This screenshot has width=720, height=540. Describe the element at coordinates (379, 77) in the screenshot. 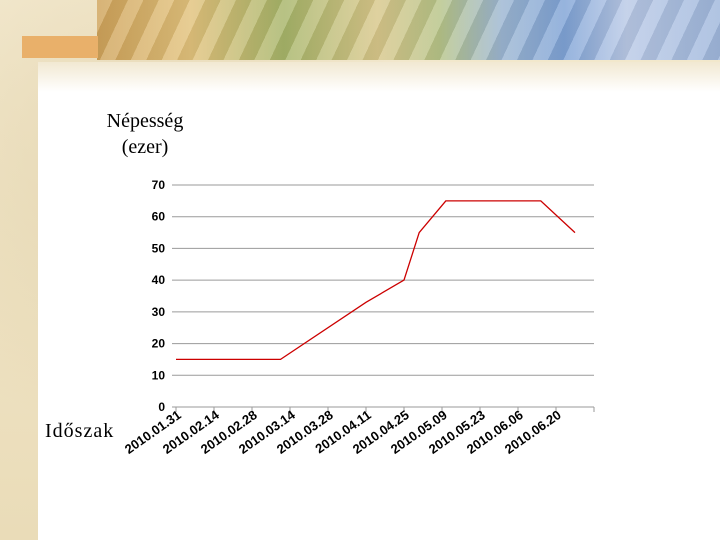

I see `card-top-fade` at that location.